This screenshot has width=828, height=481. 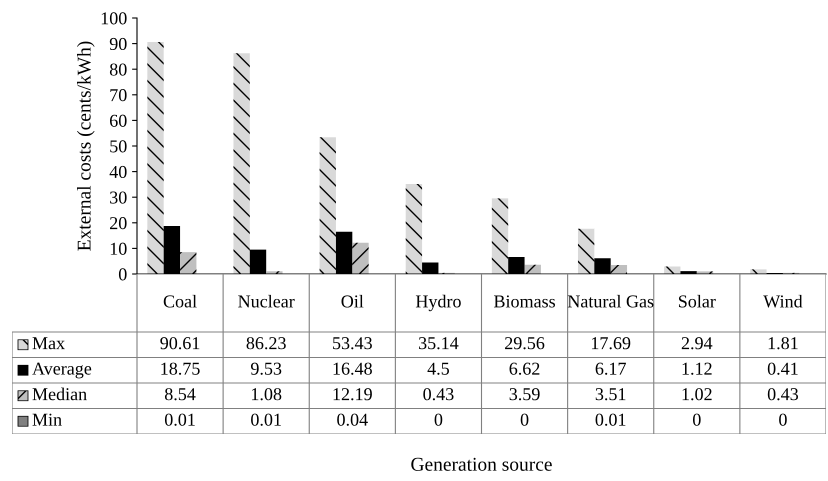 What do you see at coordinates (266, 301) in the screenshot?
I see `x-tick-label: Nuclear` at bounding box center [266, 301].